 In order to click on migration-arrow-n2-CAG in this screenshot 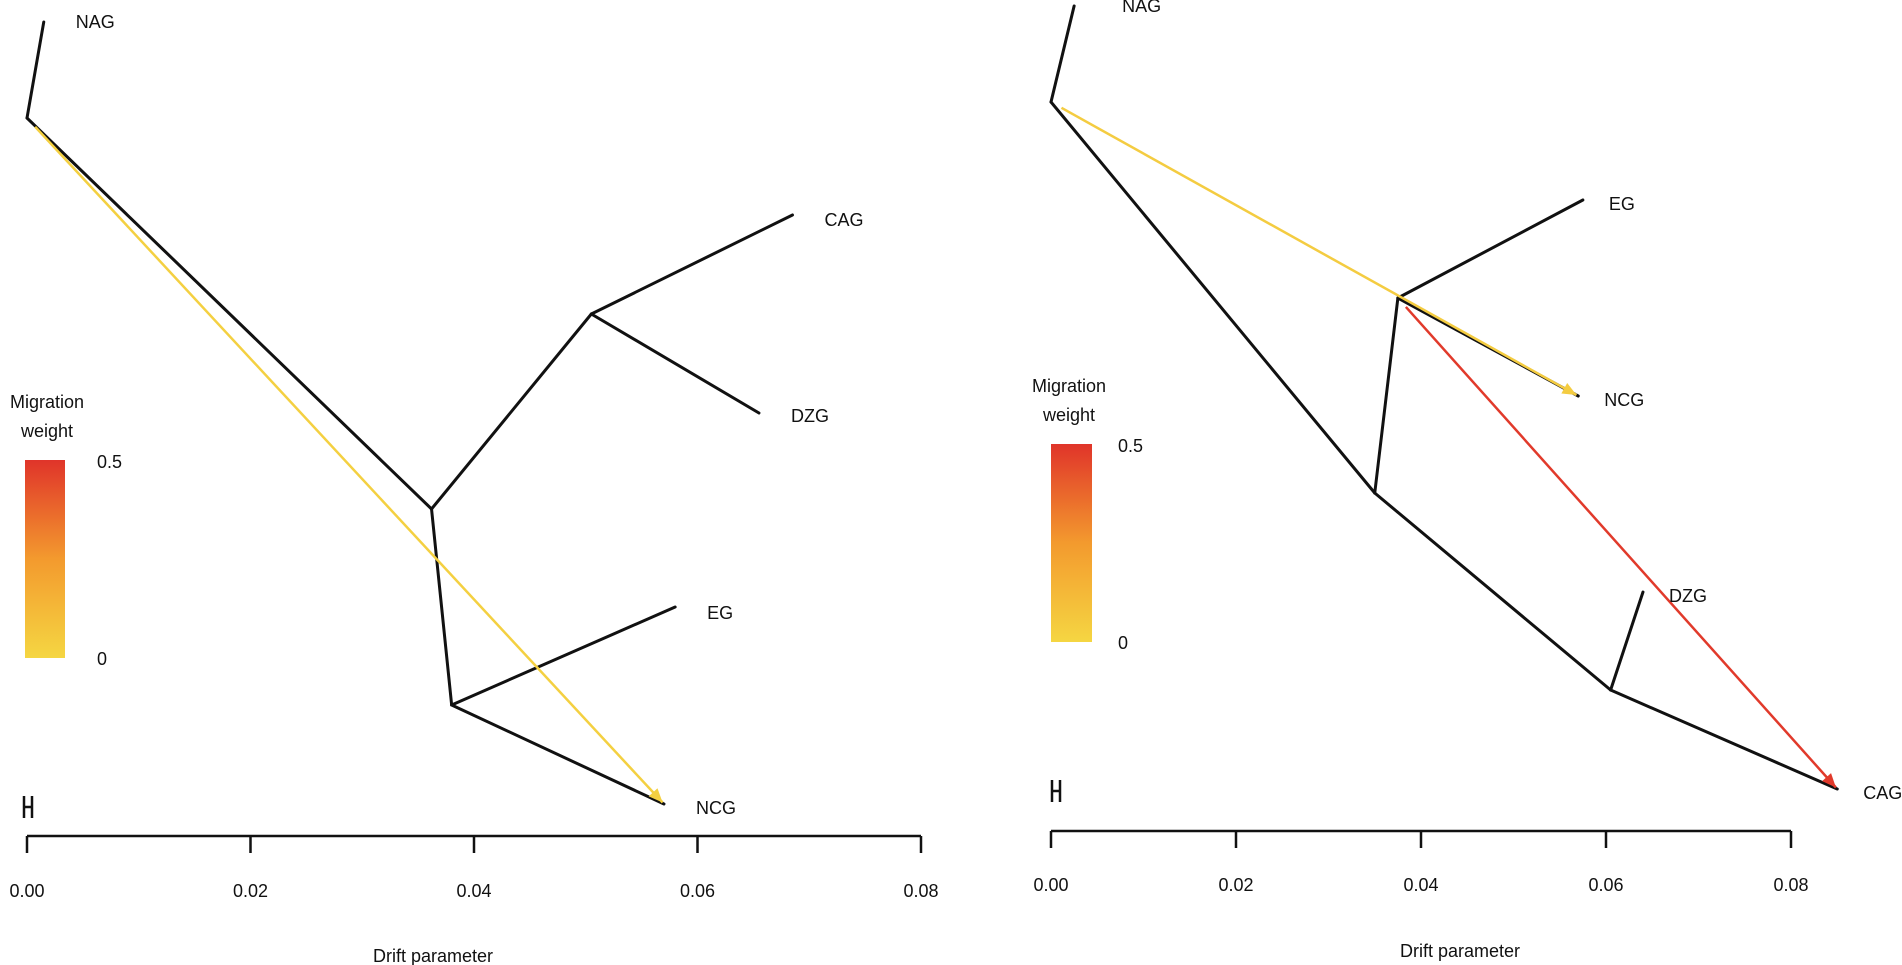, I will do `click(1620, 547)`.